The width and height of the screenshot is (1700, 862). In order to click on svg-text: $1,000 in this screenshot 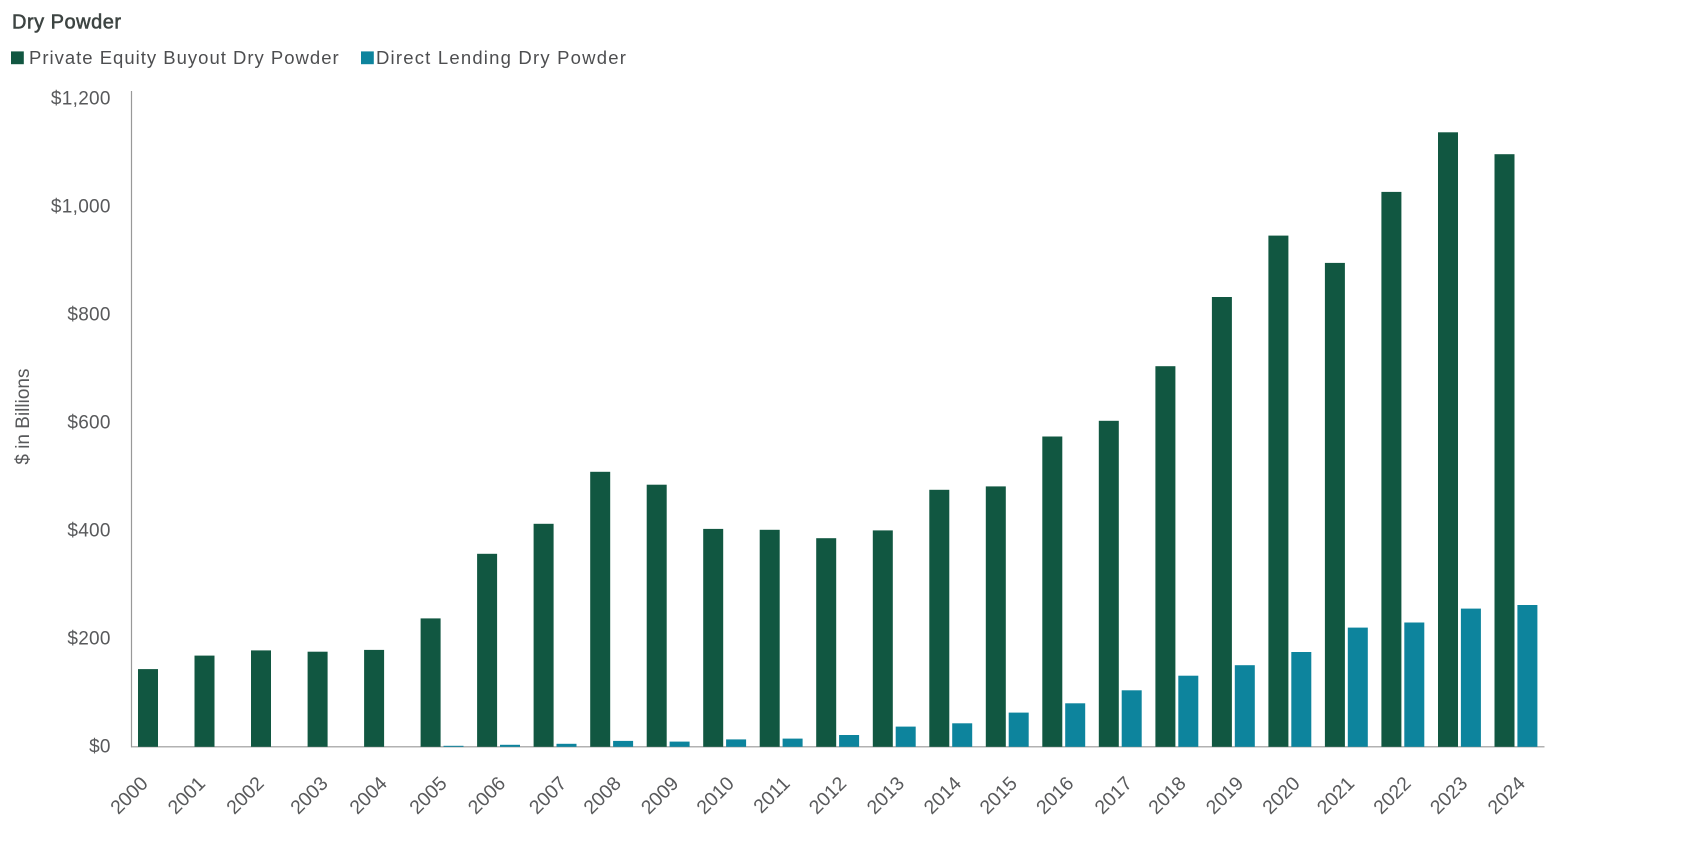, I will do `click(81, 206)`.